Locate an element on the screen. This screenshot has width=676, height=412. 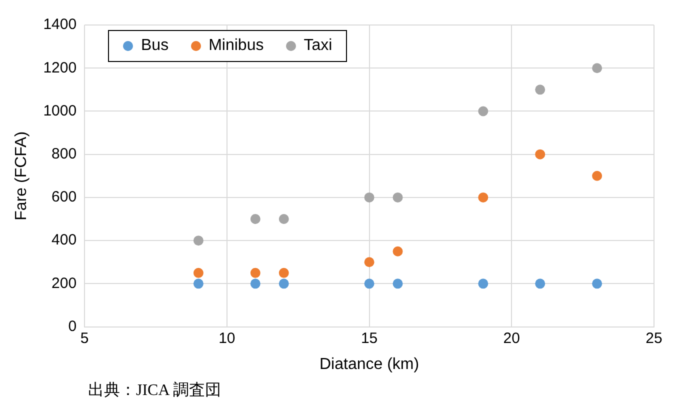
y-tick-label: 600 is located at coordinates (64, 197).